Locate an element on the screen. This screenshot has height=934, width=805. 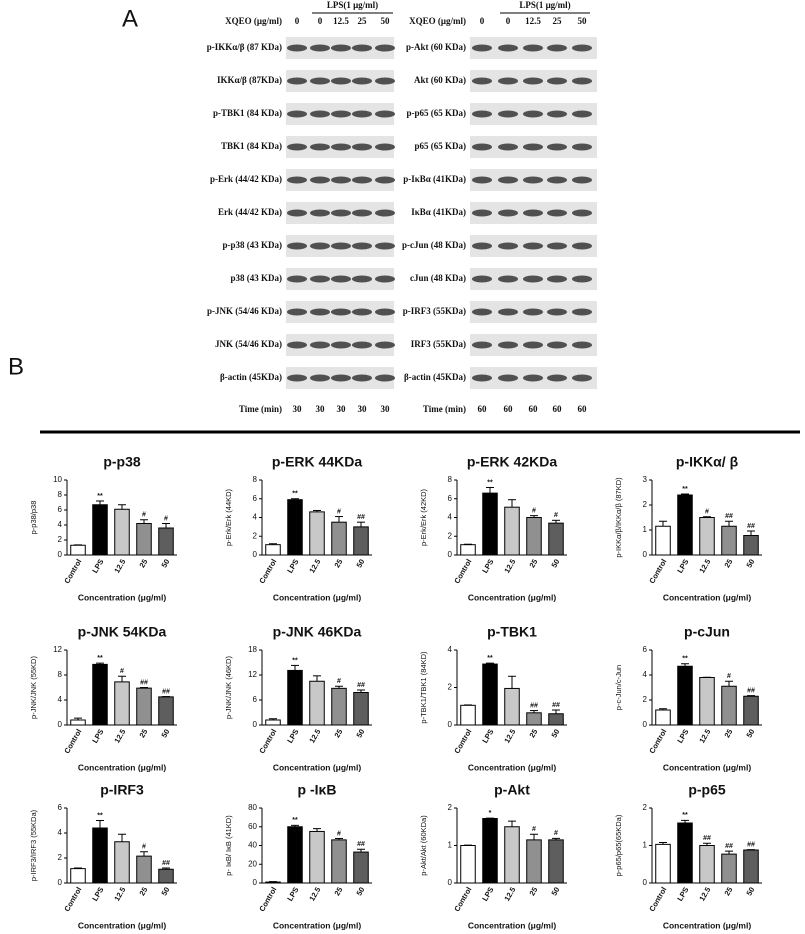
x-axis-label: Concentration (μg/ml) is located at coordinates (707, 597).